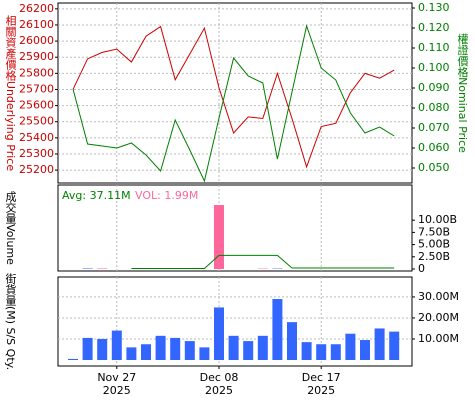 This screenshot has height=400, width=475. Describe the element at coordinates (36, 8) in the screenshot. I see `y-tick-label: 26200` at that location.